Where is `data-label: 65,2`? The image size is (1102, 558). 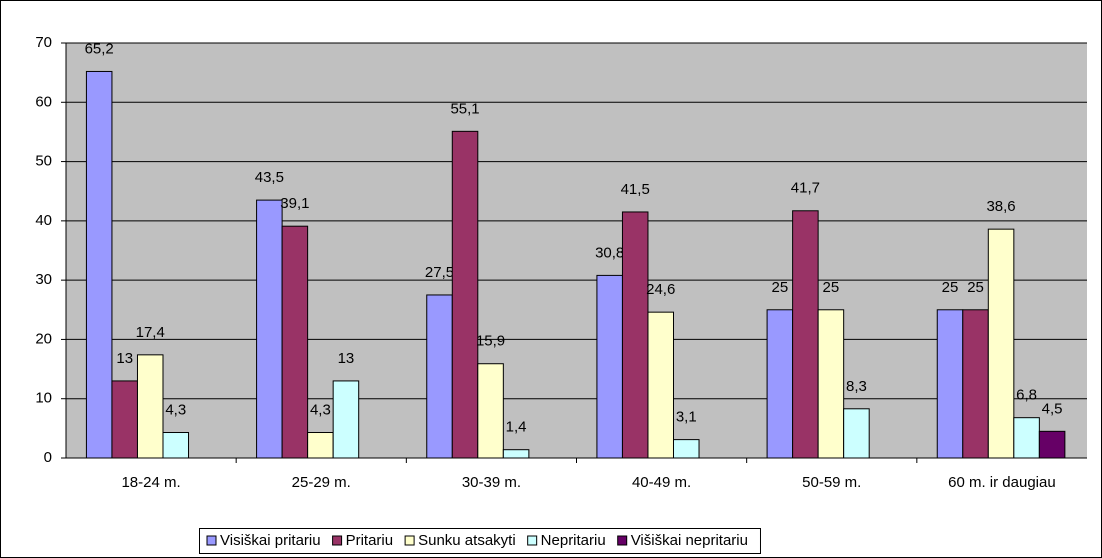 data-label: 65,2 is located at coordinates (99, 48).